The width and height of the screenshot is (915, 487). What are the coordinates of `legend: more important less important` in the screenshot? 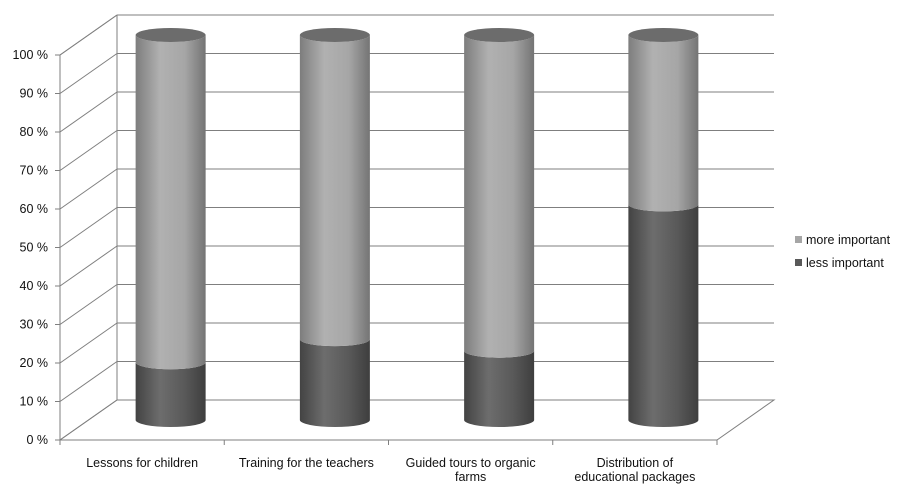 It's located at (843, 251).